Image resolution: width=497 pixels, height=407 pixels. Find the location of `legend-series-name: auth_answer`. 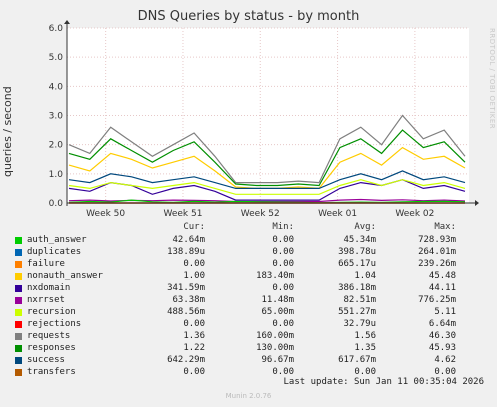

legend-series-name: auth_answer is located at coordinates (57, 240).